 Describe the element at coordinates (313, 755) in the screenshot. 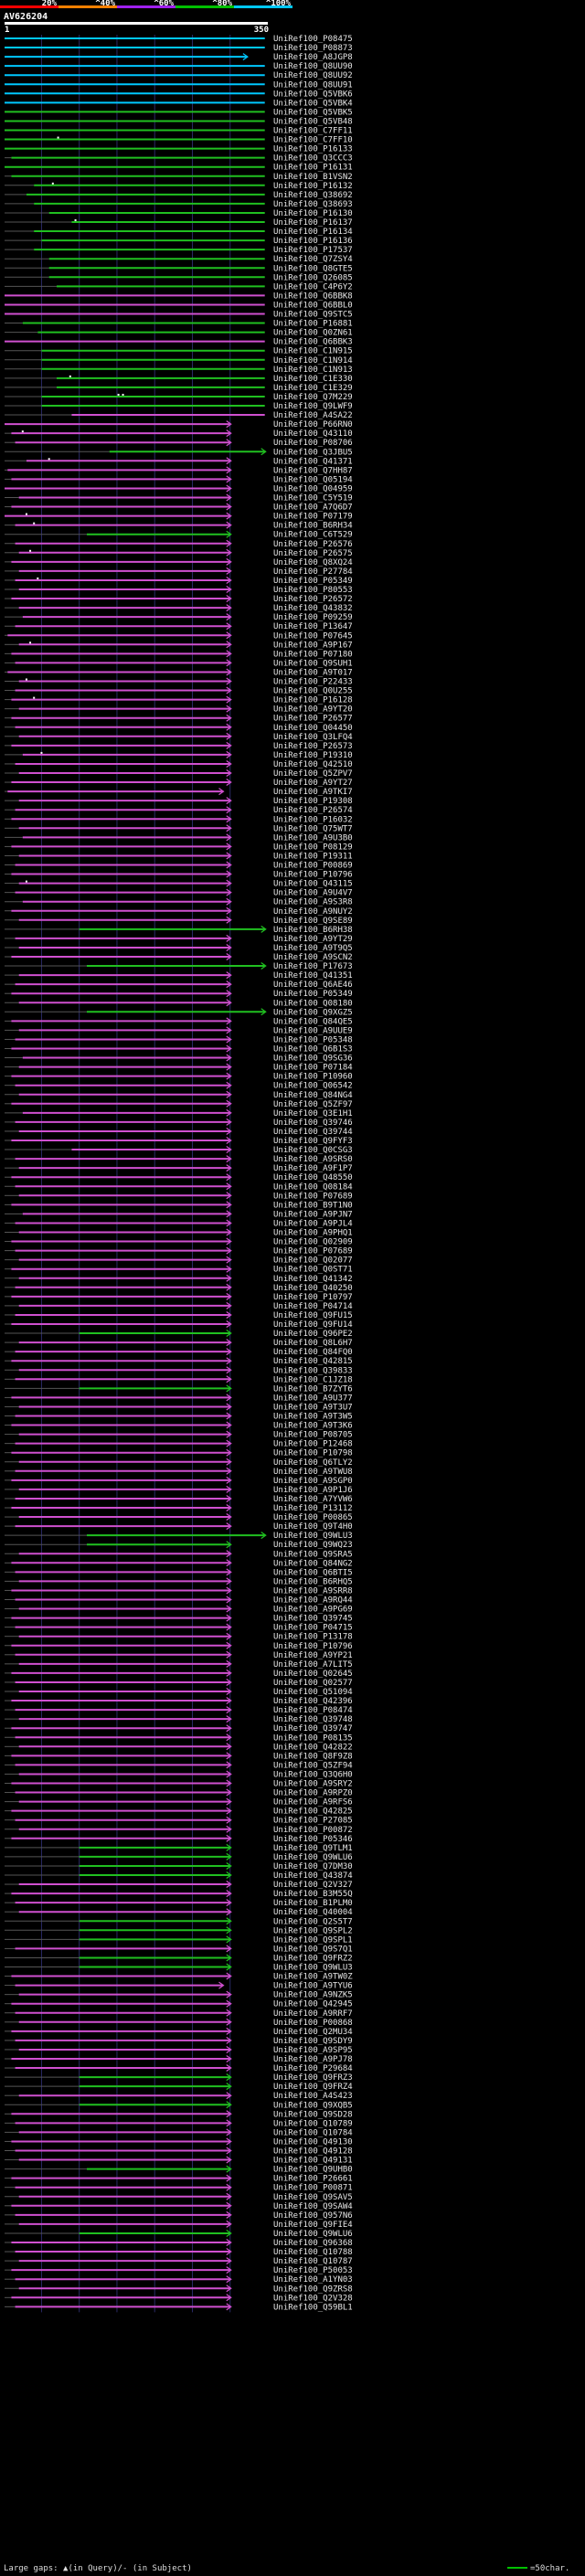

I see `hit-label: UniRef100_P19310` at that location.